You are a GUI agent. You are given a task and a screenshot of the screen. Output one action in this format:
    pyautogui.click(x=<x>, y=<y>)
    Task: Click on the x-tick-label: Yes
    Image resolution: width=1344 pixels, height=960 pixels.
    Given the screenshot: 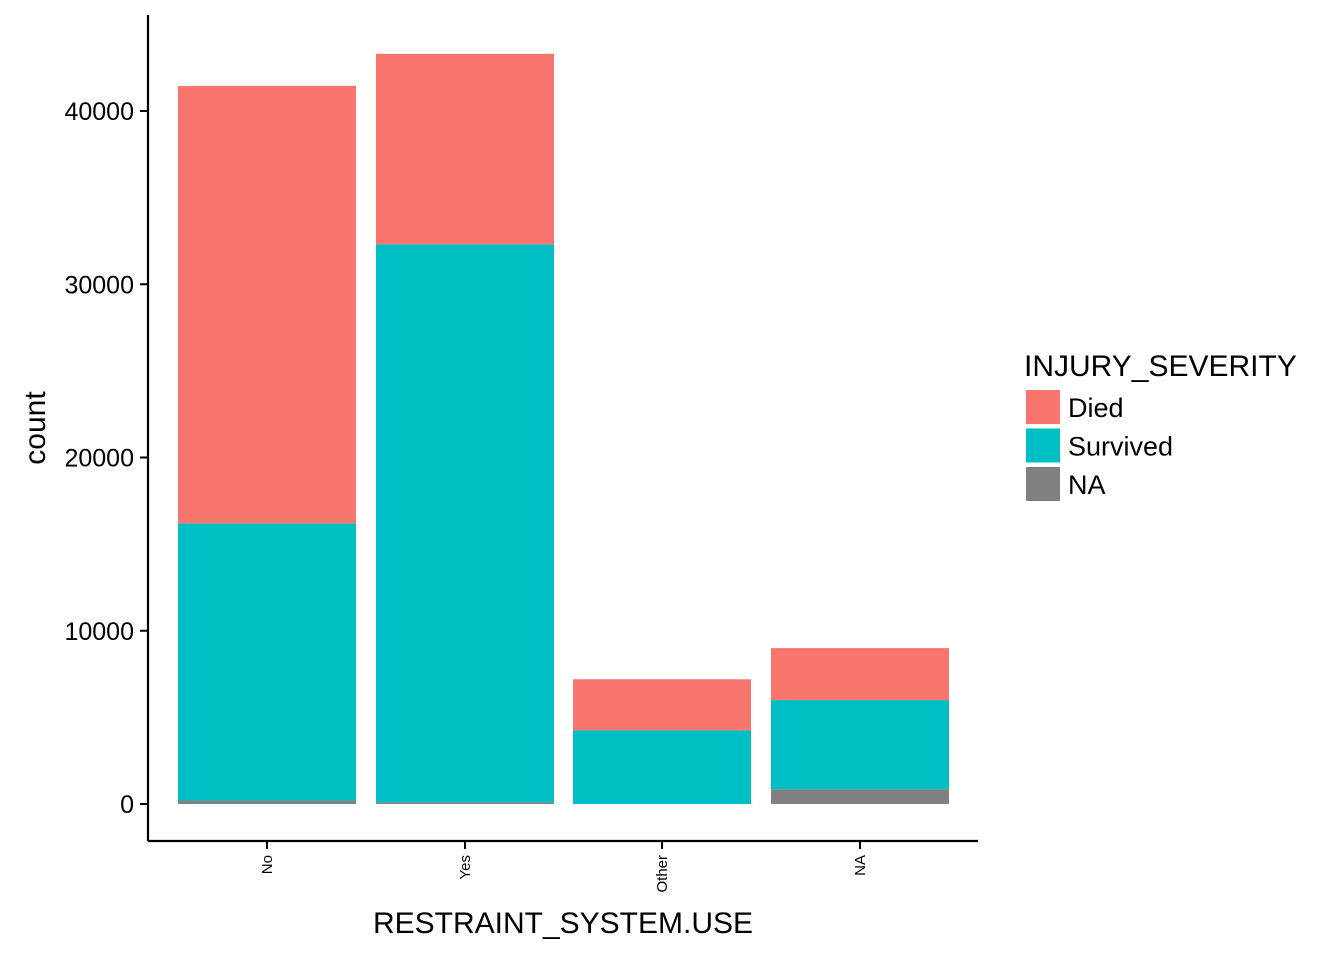 What is the action you would take?
    pyautogui.click(x=465, y=867)
    